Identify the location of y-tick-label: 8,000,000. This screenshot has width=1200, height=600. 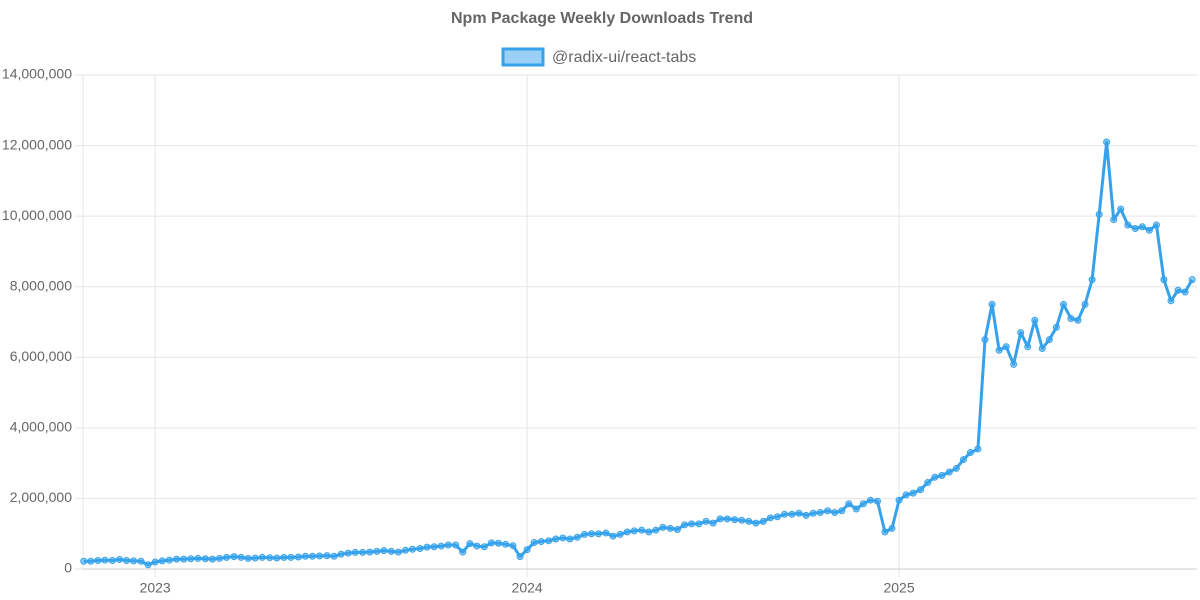
(41, 285).